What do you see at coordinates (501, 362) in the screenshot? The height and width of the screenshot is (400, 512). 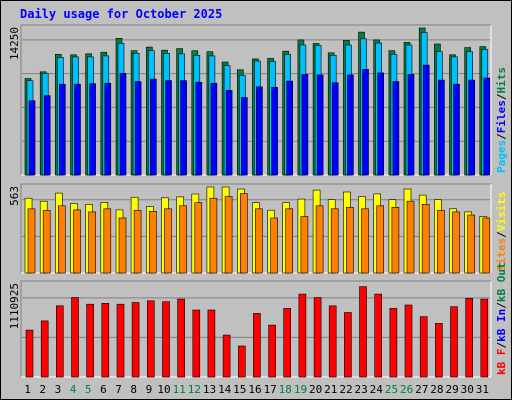 I see `legend-entry: kB F` at bounding box center [501, 362].